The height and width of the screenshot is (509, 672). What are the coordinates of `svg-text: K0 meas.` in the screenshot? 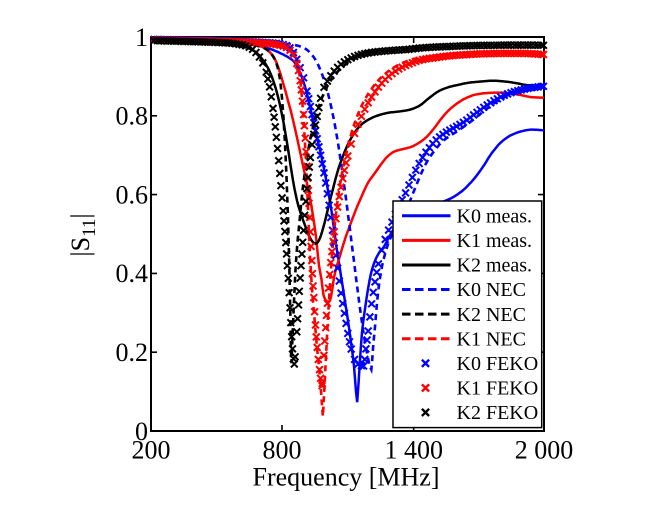 It's located at (495, 217).